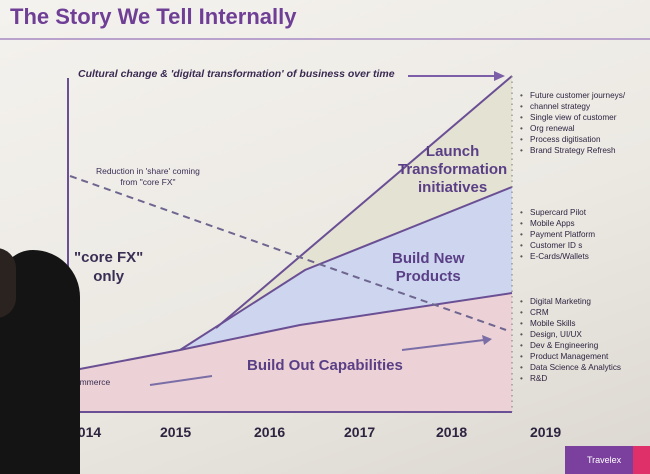 The image size is (650, 474). Describe the element at coordinates (572, 128) in the screenshot. I see `list-item: Org renewal` at that location.